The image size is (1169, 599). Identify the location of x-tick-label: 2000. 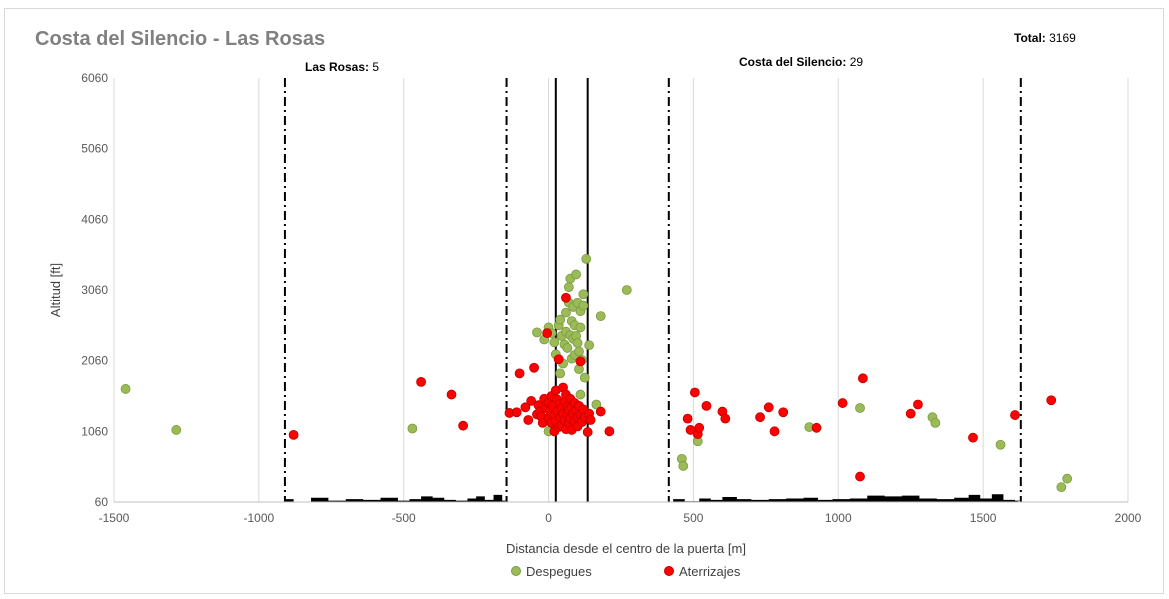
(1128, 518).